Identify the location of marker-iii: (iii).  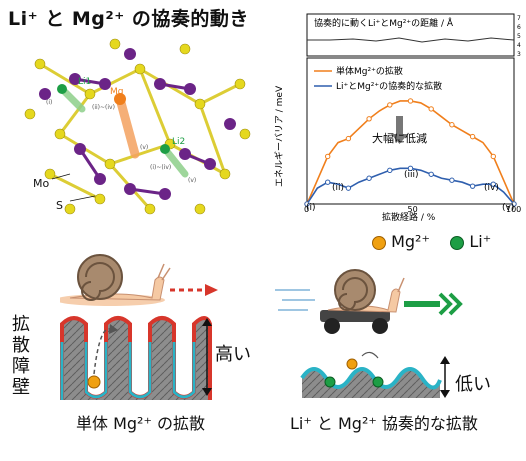
(411, 175).